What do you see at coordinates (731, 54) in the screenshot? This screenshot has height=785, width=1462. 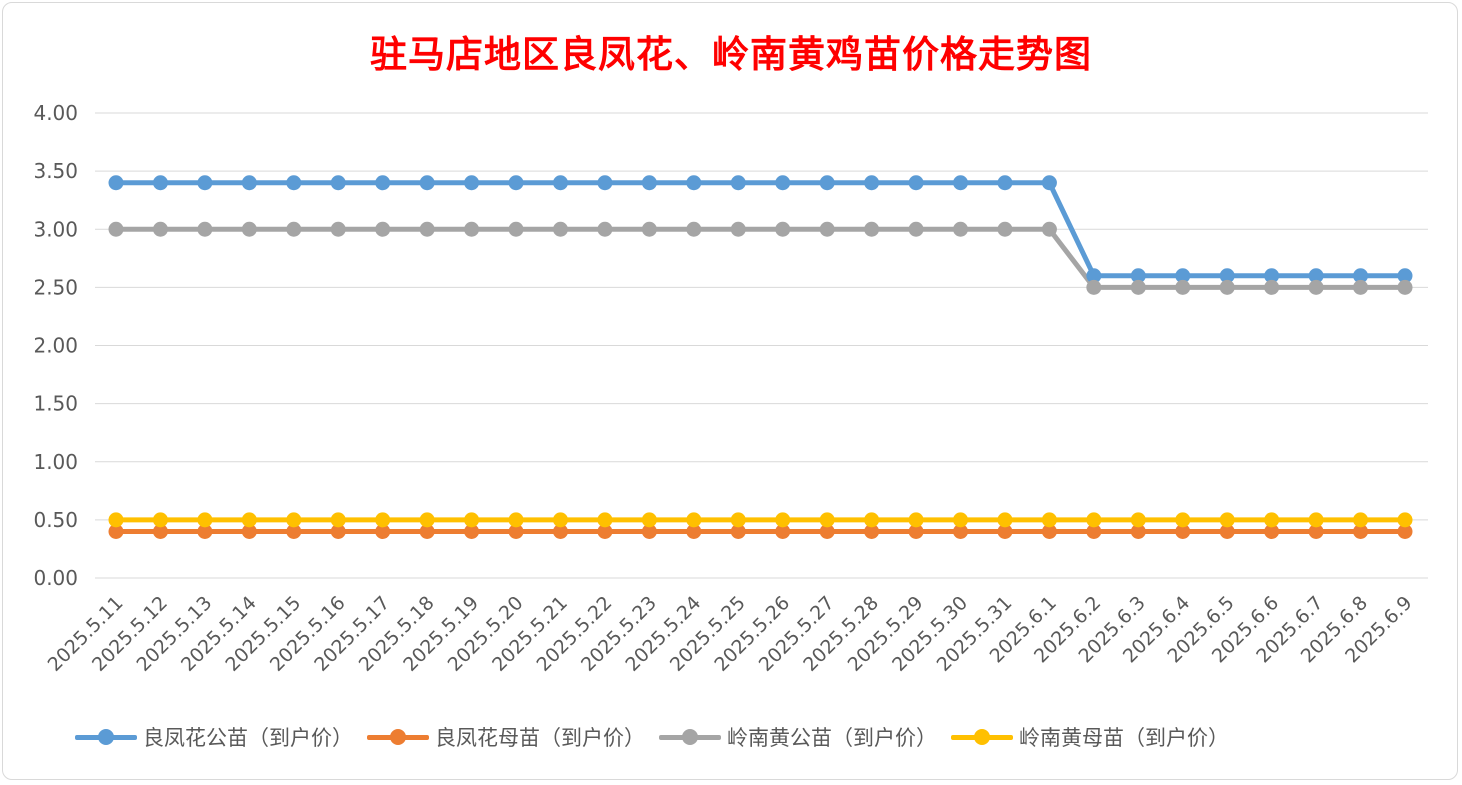 I see `chart-title: 驻马店地区良凤花、岭南黄鸡苗价格走势图` at bounding box center [731, 54].